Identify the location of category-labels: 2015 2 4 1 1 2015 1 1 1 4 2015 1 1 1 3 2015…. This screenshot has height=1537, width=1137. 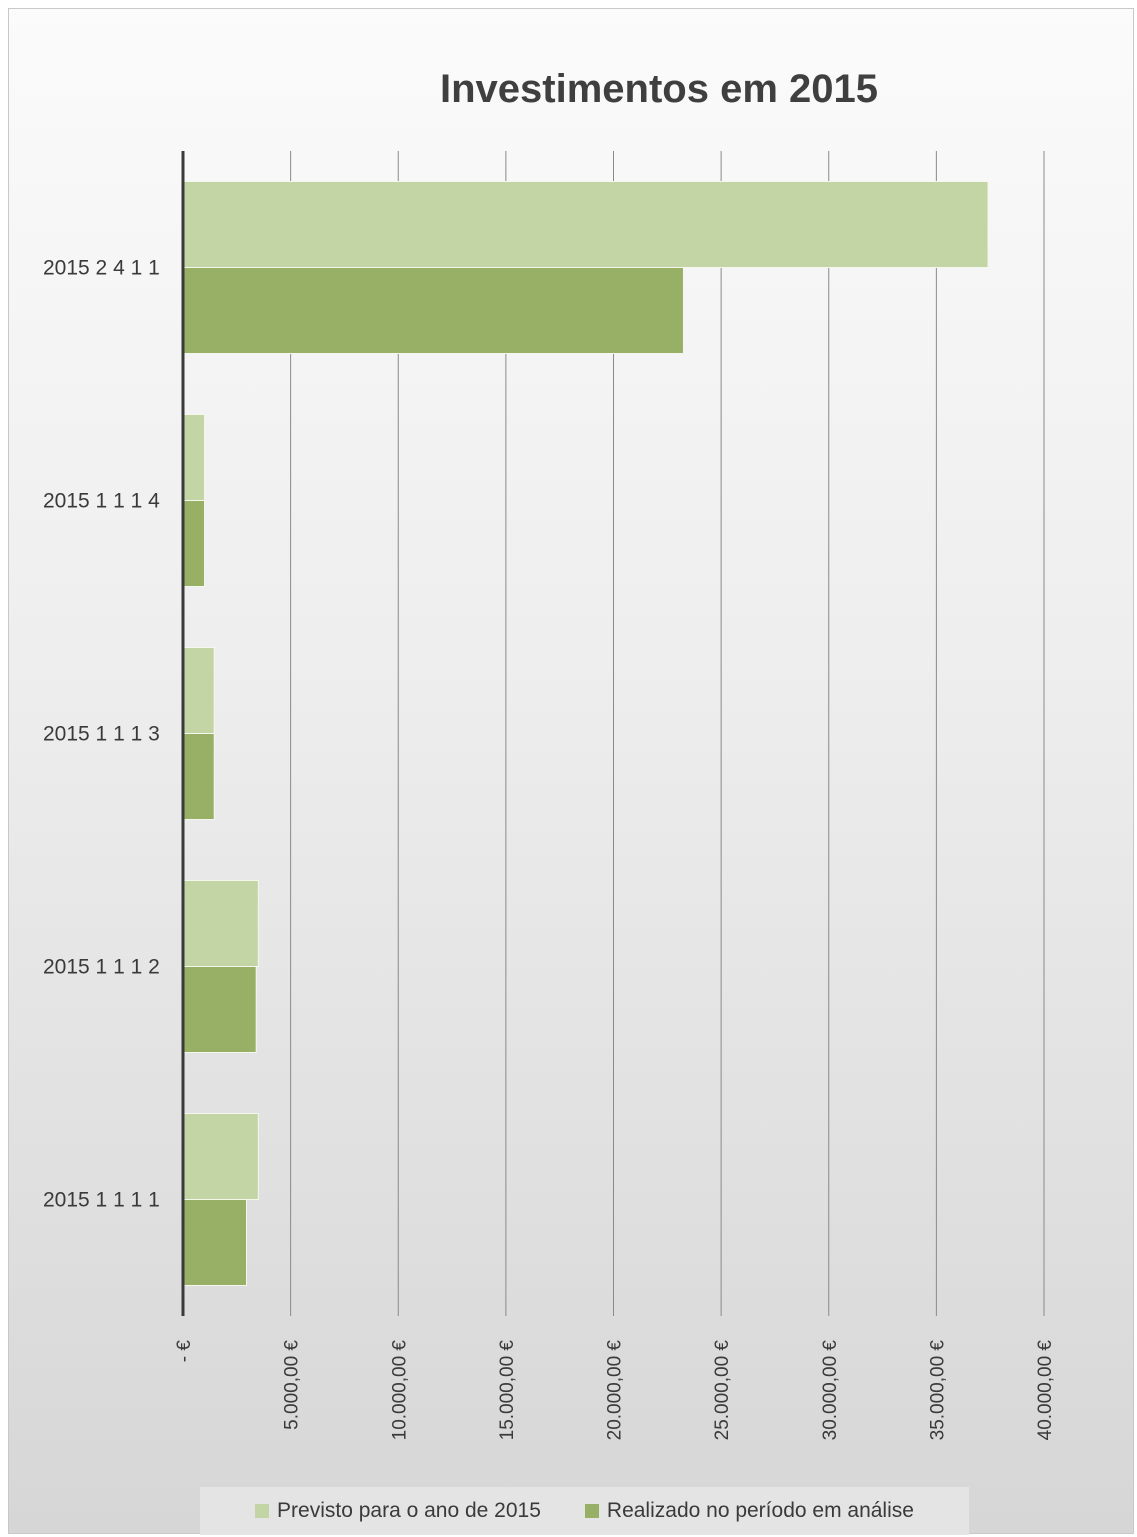
(101, 734).